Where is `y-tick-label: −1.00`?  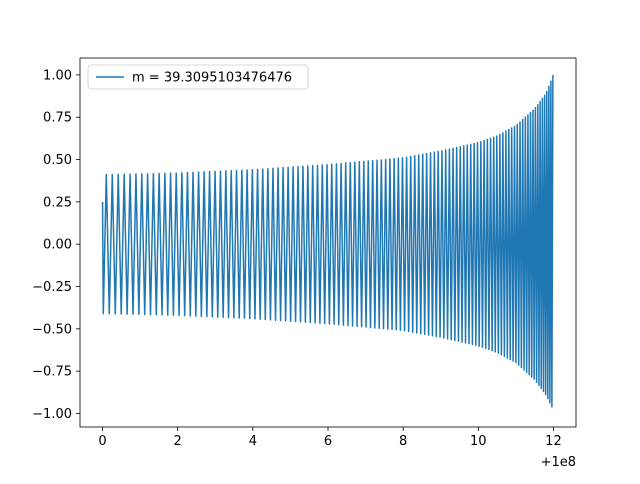 y-tick-label: −1.00 is located at coordinates (52, 414).